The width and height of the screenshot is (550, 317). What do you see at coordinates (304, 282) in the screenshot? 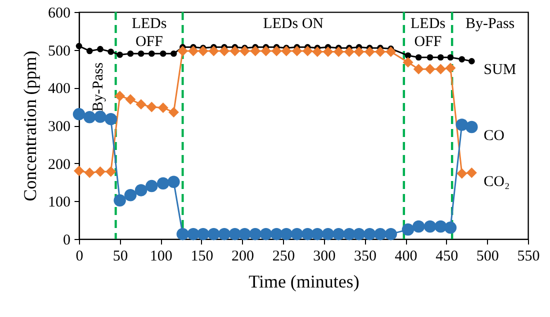
I see `x-axis-title: Time (minutes)` at bounding box center [304, 282].